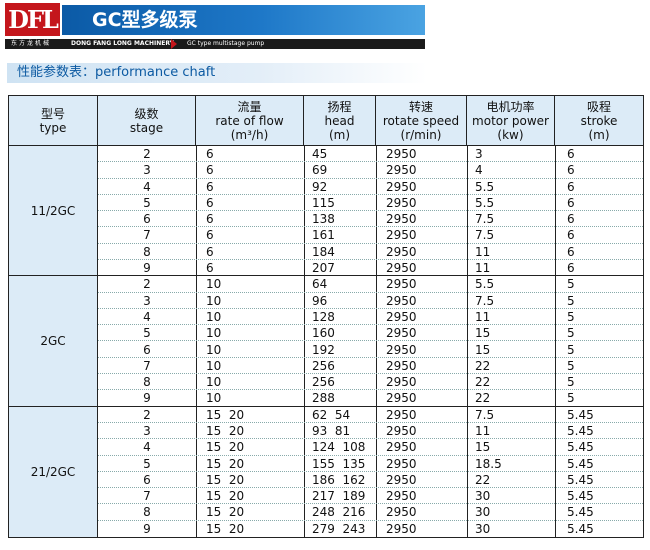 The image size is (650, 550). I want to click on column-header-cn: 扬程, so click(339, 107).